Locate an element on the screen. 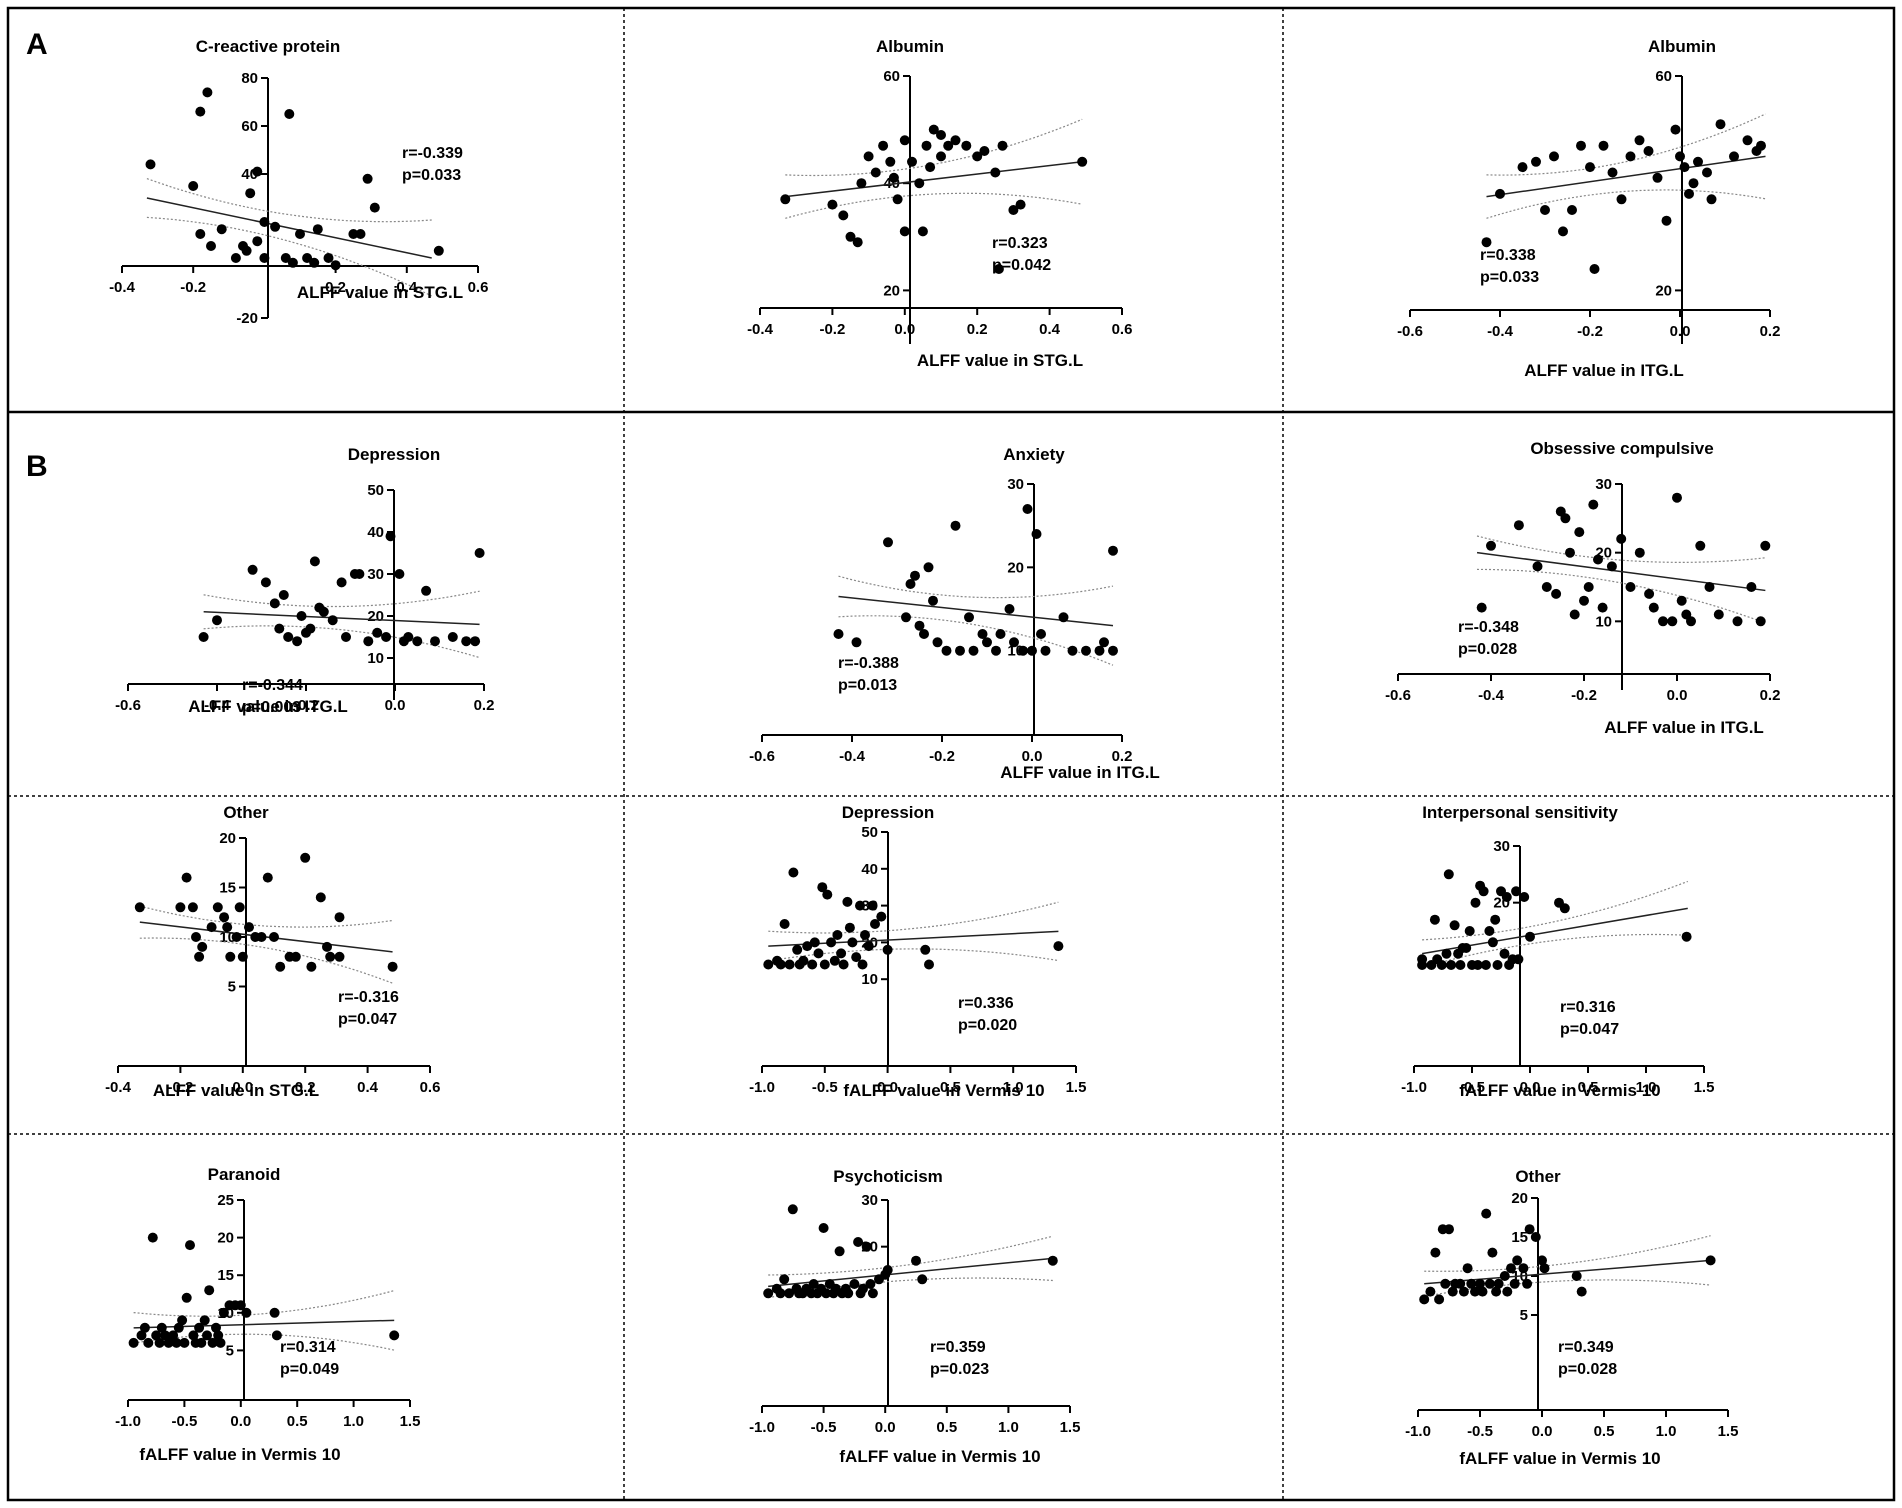 This screenshot has height=1508, width=1902. x-tick-label: 0.5 is located at coordinates (1604, 1431).